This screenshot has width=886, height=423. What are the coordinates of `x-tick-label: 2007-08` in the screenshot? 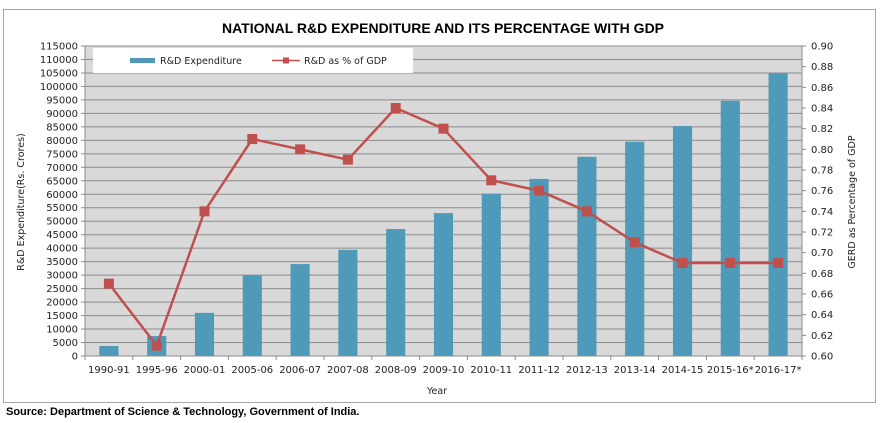 It's located at (348, 370).